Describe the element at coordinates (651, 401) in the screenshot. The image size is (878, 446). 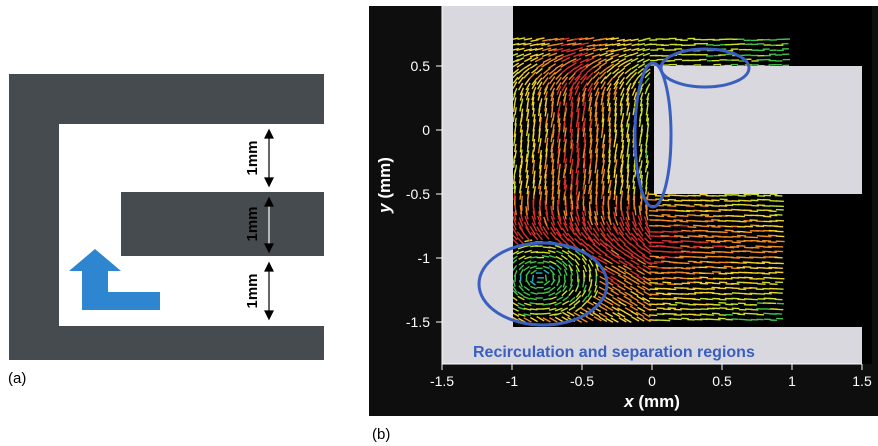
I see `x-axis-title: x (mm)` at that location.